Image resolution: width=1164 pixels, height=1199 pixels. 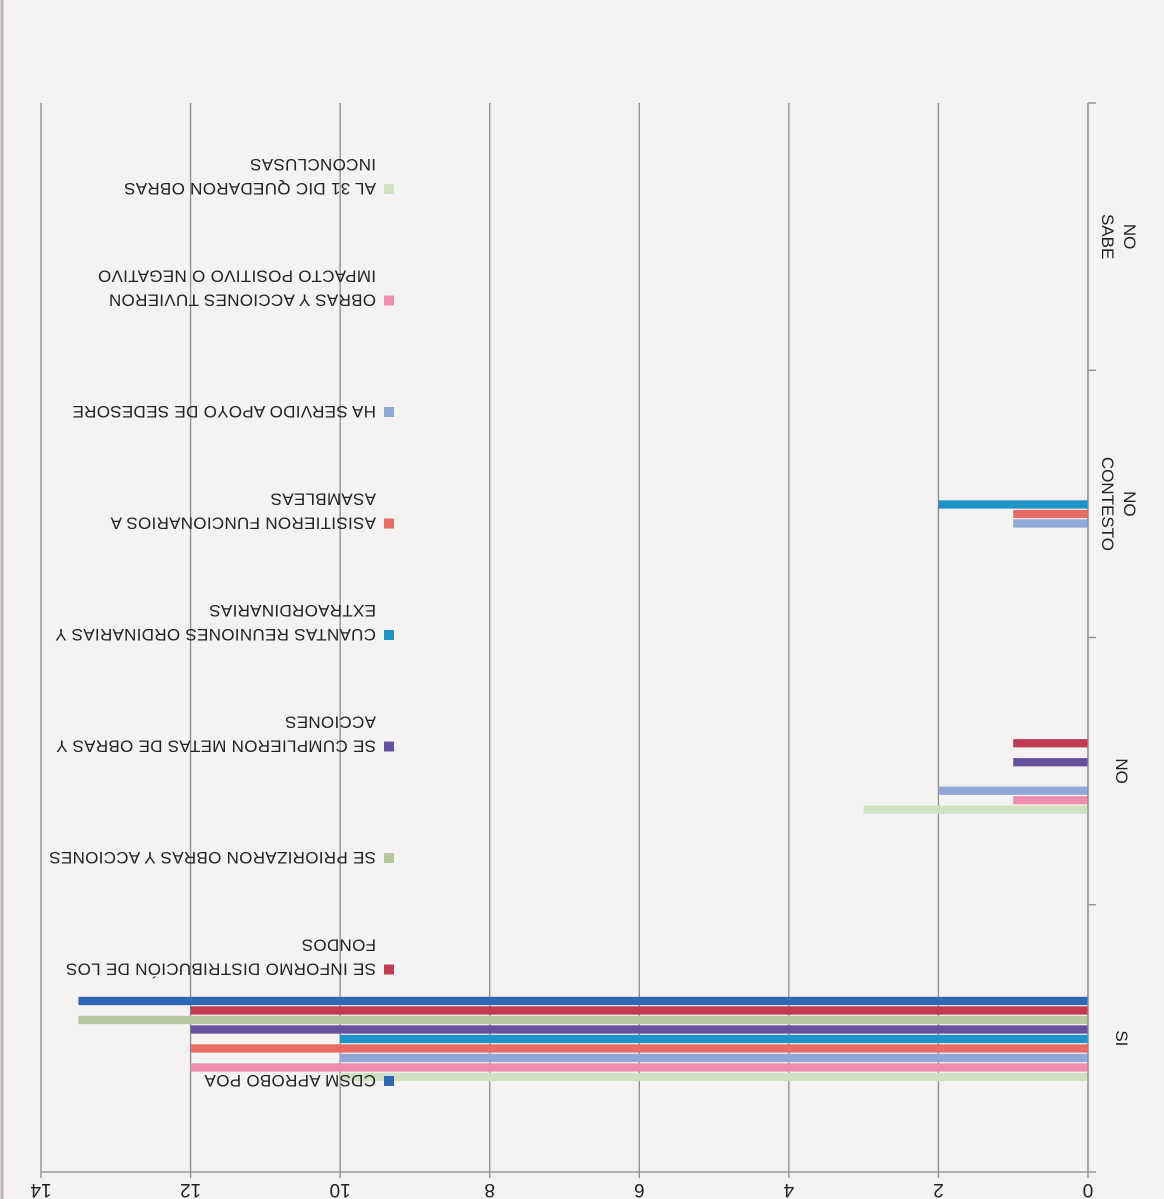 What do you see at coordinates (1121, 771) in the screenshot?
I see `category-label: NO` at bounding box center [1121, 771].